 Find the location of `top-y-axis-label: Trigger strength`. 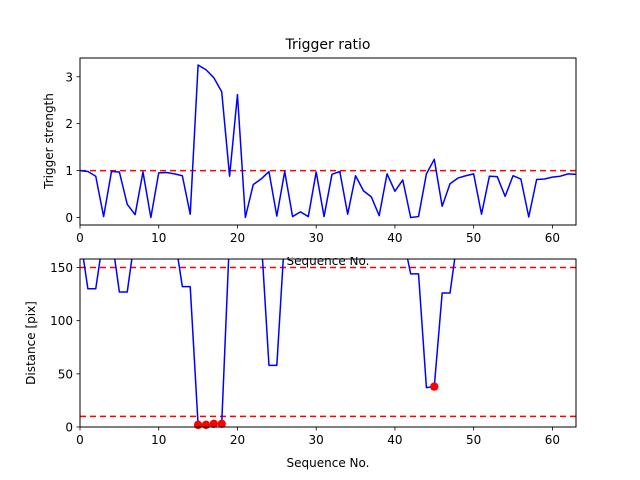

top-y-axis-label: Trigger strength is located at coordinates (49, 141).